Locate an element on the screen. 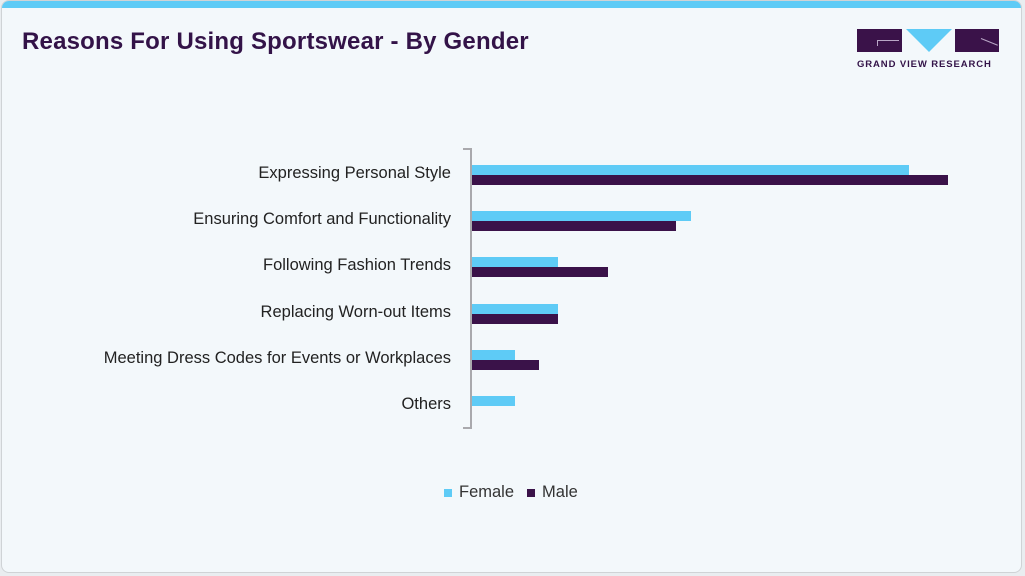 The width and height of the screenshot is (1025, 576). legend: Female Male is located at coordinates (517, 492).